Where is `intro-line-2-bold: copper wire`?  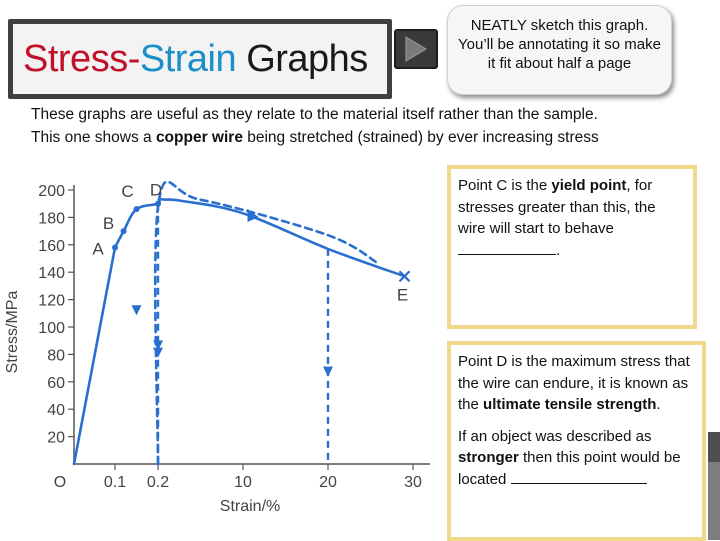
intro-line-2-bold: copper wire is located at coordinates (199, 137).